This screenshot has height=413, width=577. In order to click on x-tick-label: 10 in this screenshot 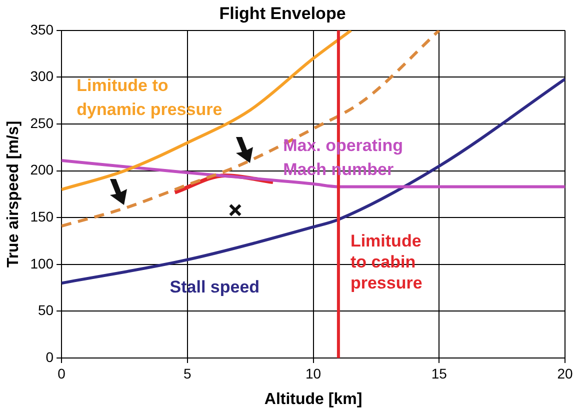, I will do `click(313, 373)`.